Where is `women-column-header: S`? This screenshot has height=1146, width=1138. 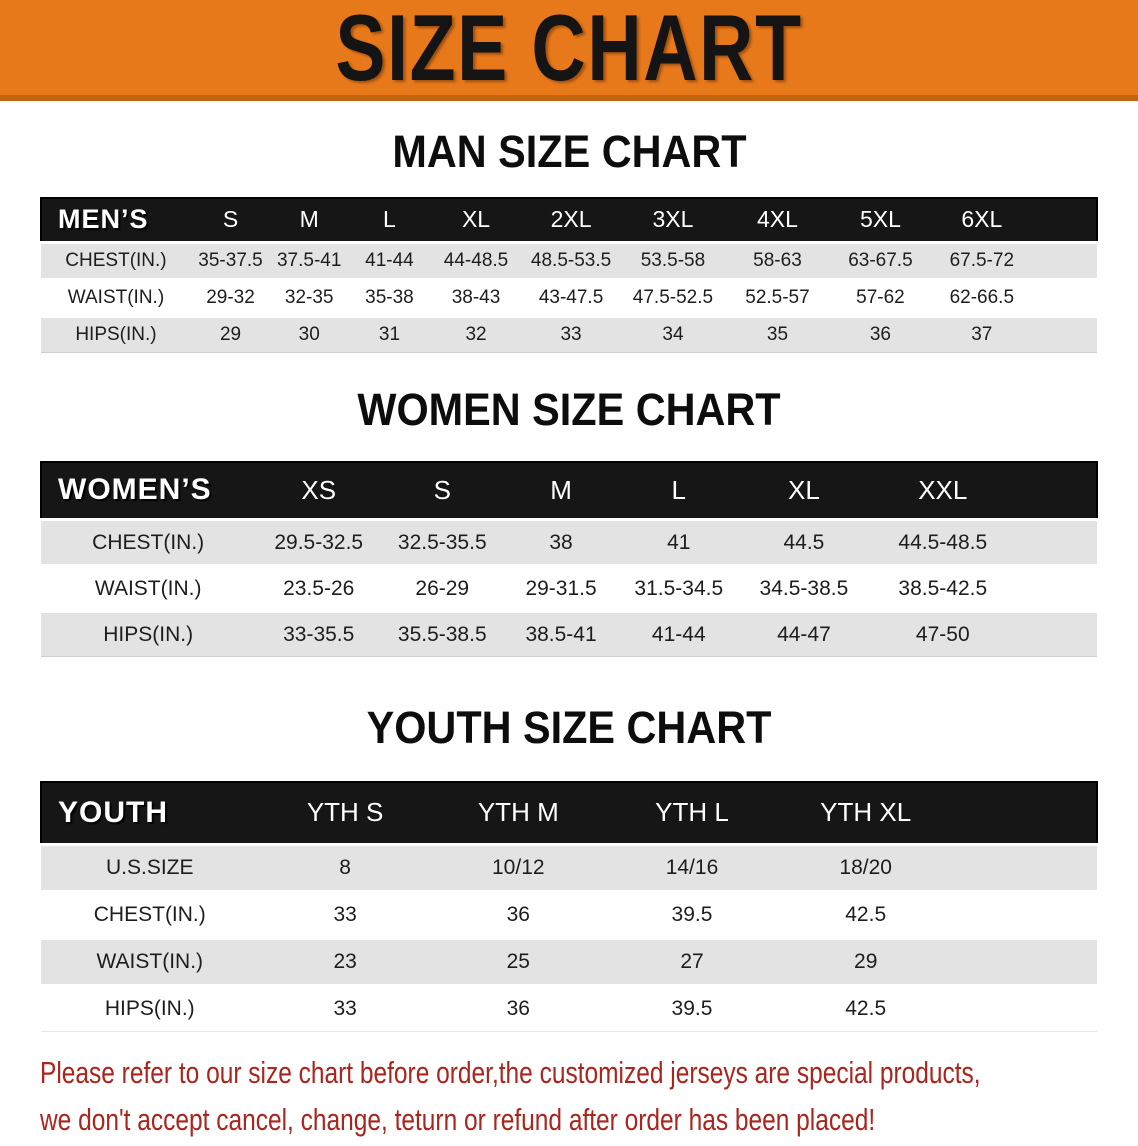 women-column-header: S is located at coordinates (442, 489).